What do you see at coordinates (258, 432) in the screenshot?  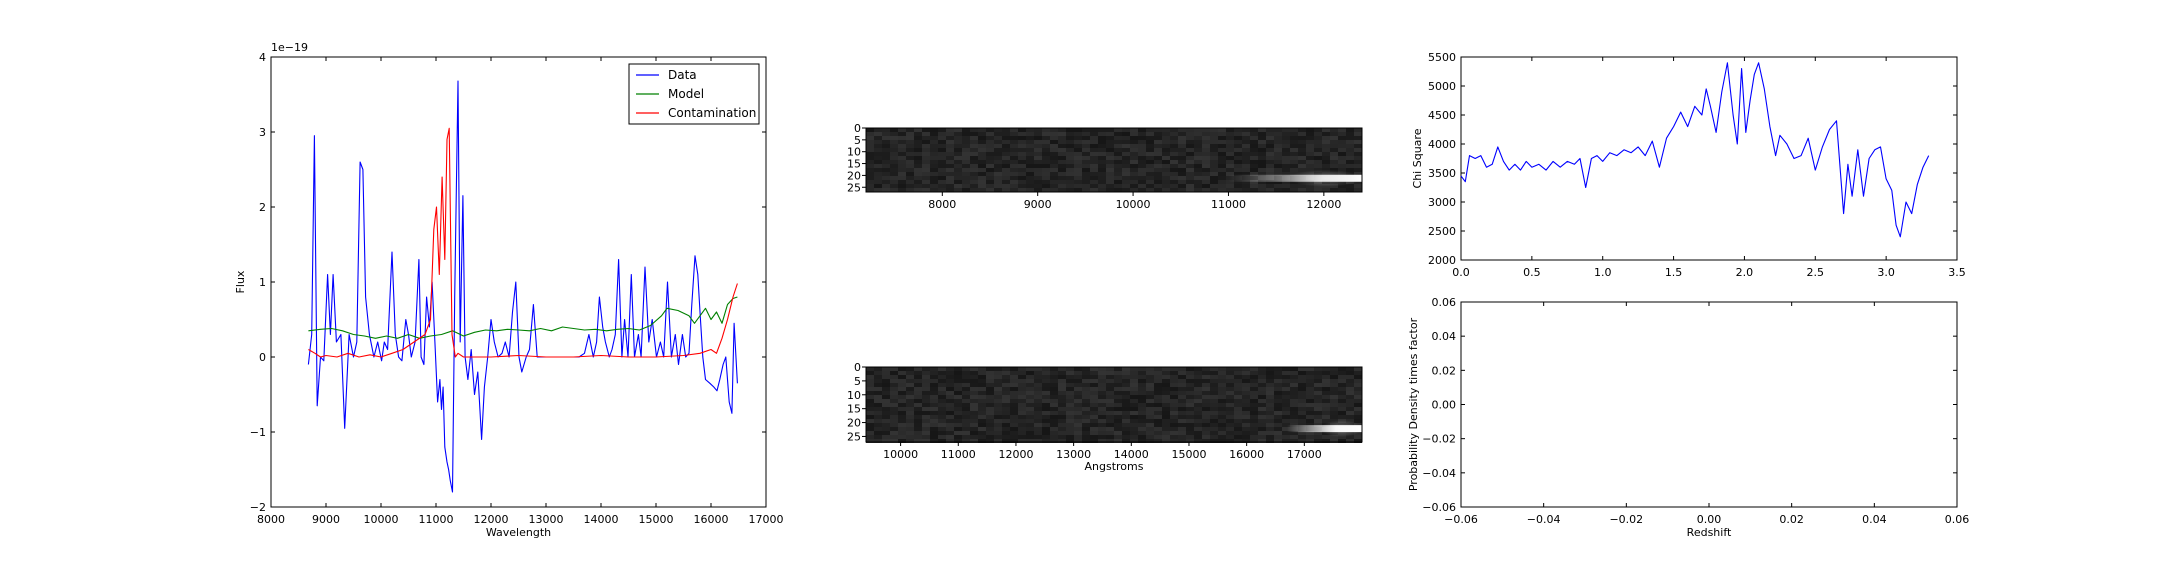 I see `y-tick-label: −1` at bounding box center [258, 432].